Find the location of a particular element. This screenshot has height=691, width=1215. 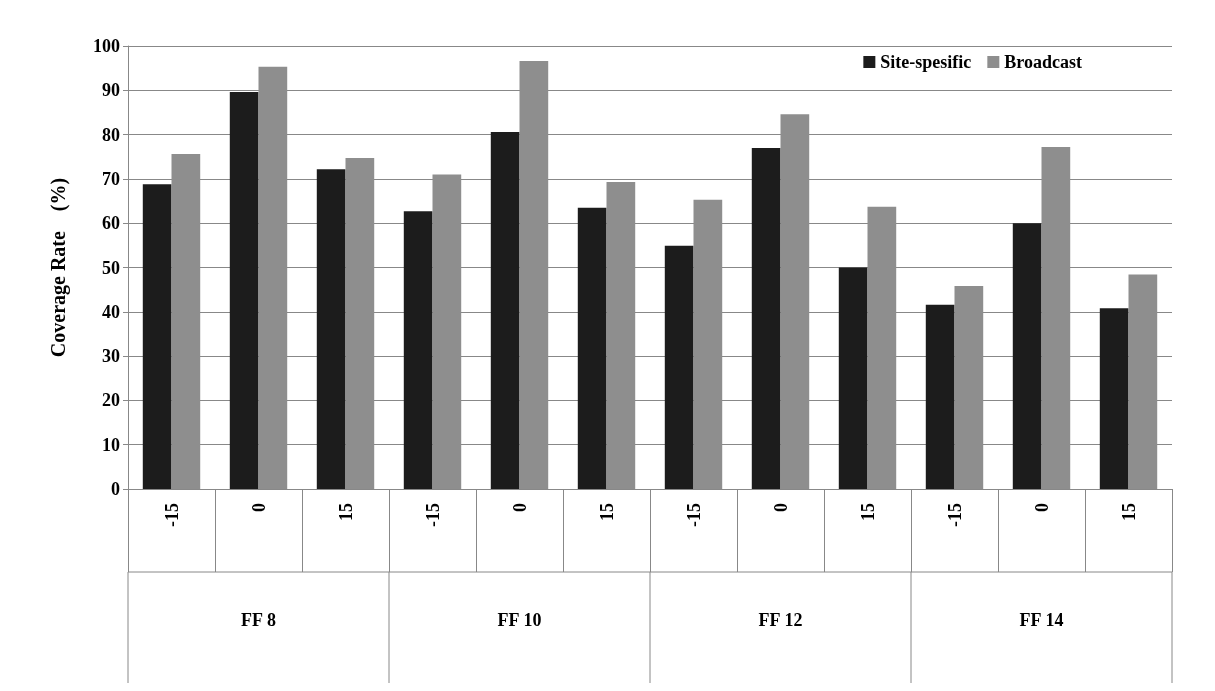

y-tick-label: 30 is located at coordinates (111, 356).